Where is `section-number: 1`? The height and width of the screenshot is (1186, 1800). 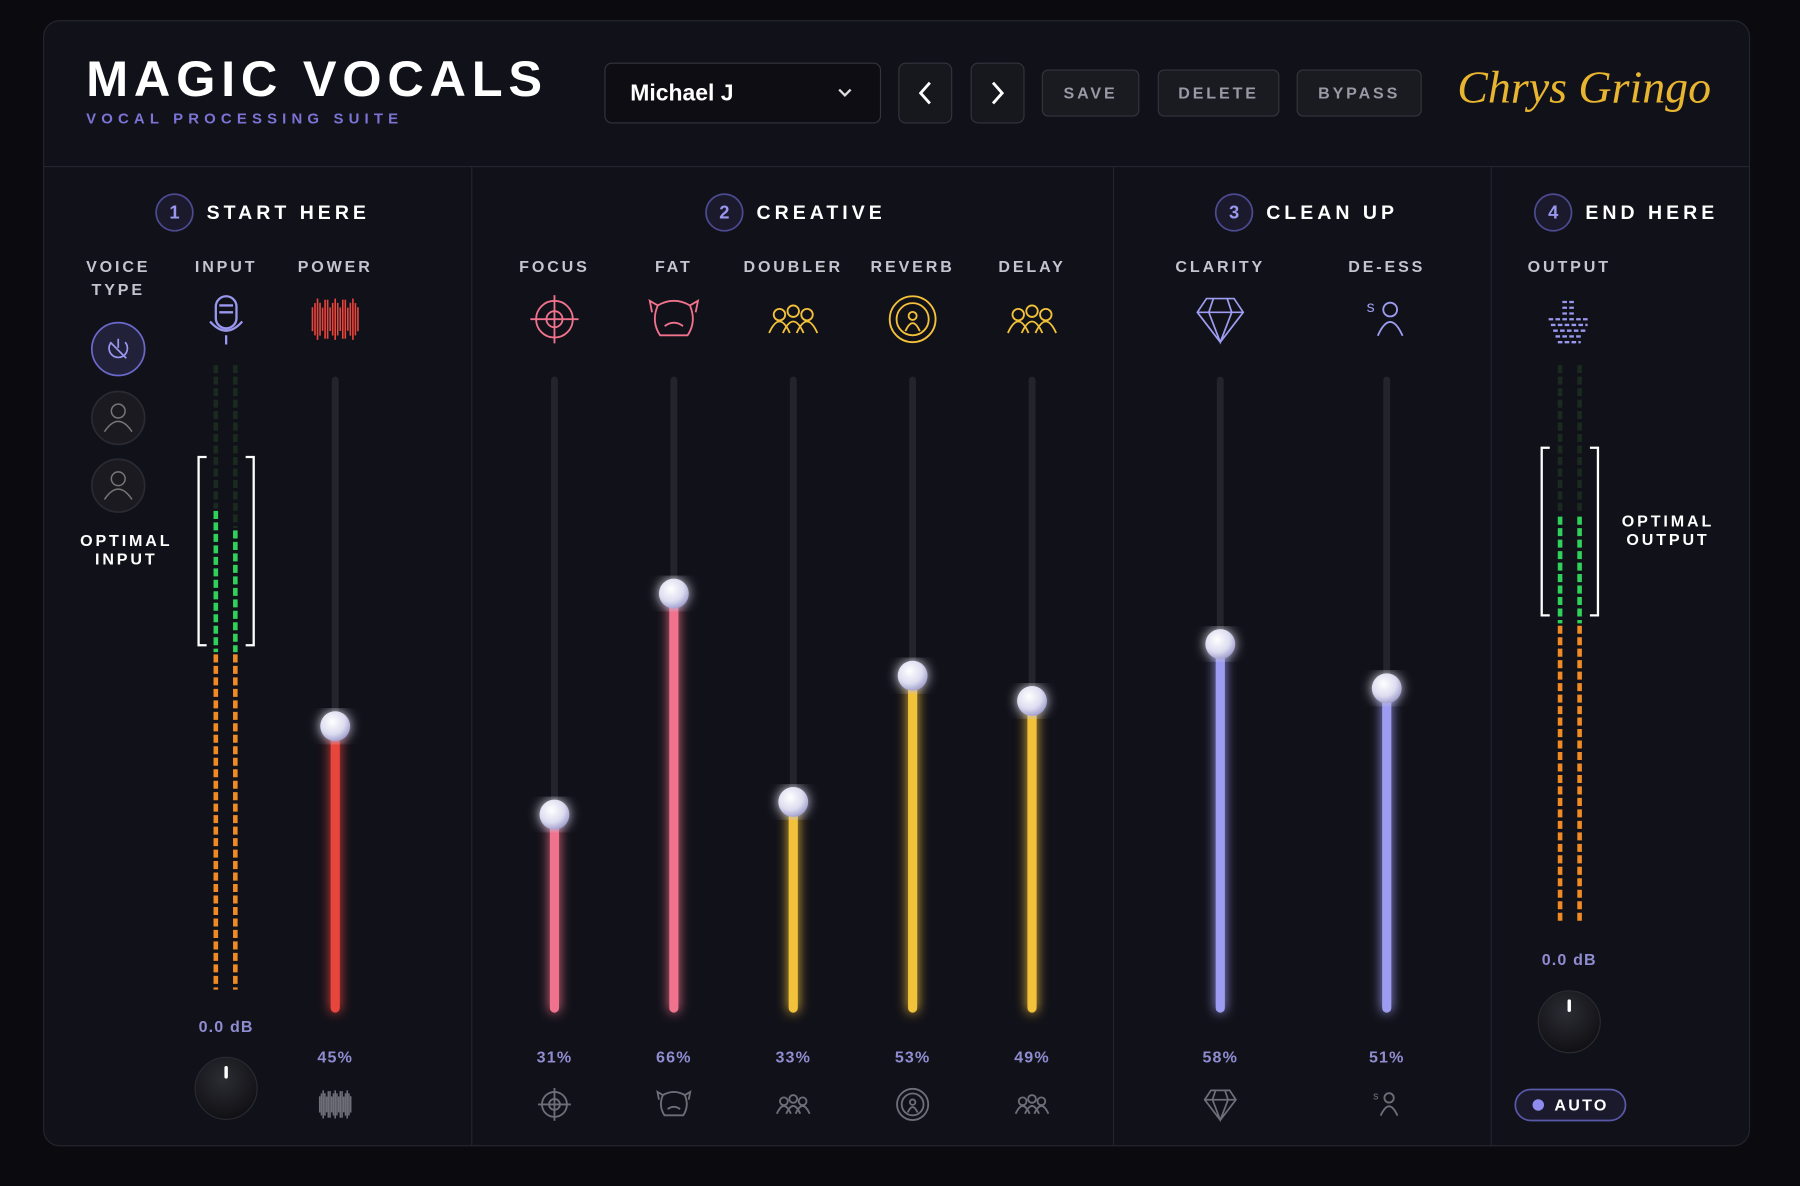 section-number: 1 is located at coordinates (174, 211).